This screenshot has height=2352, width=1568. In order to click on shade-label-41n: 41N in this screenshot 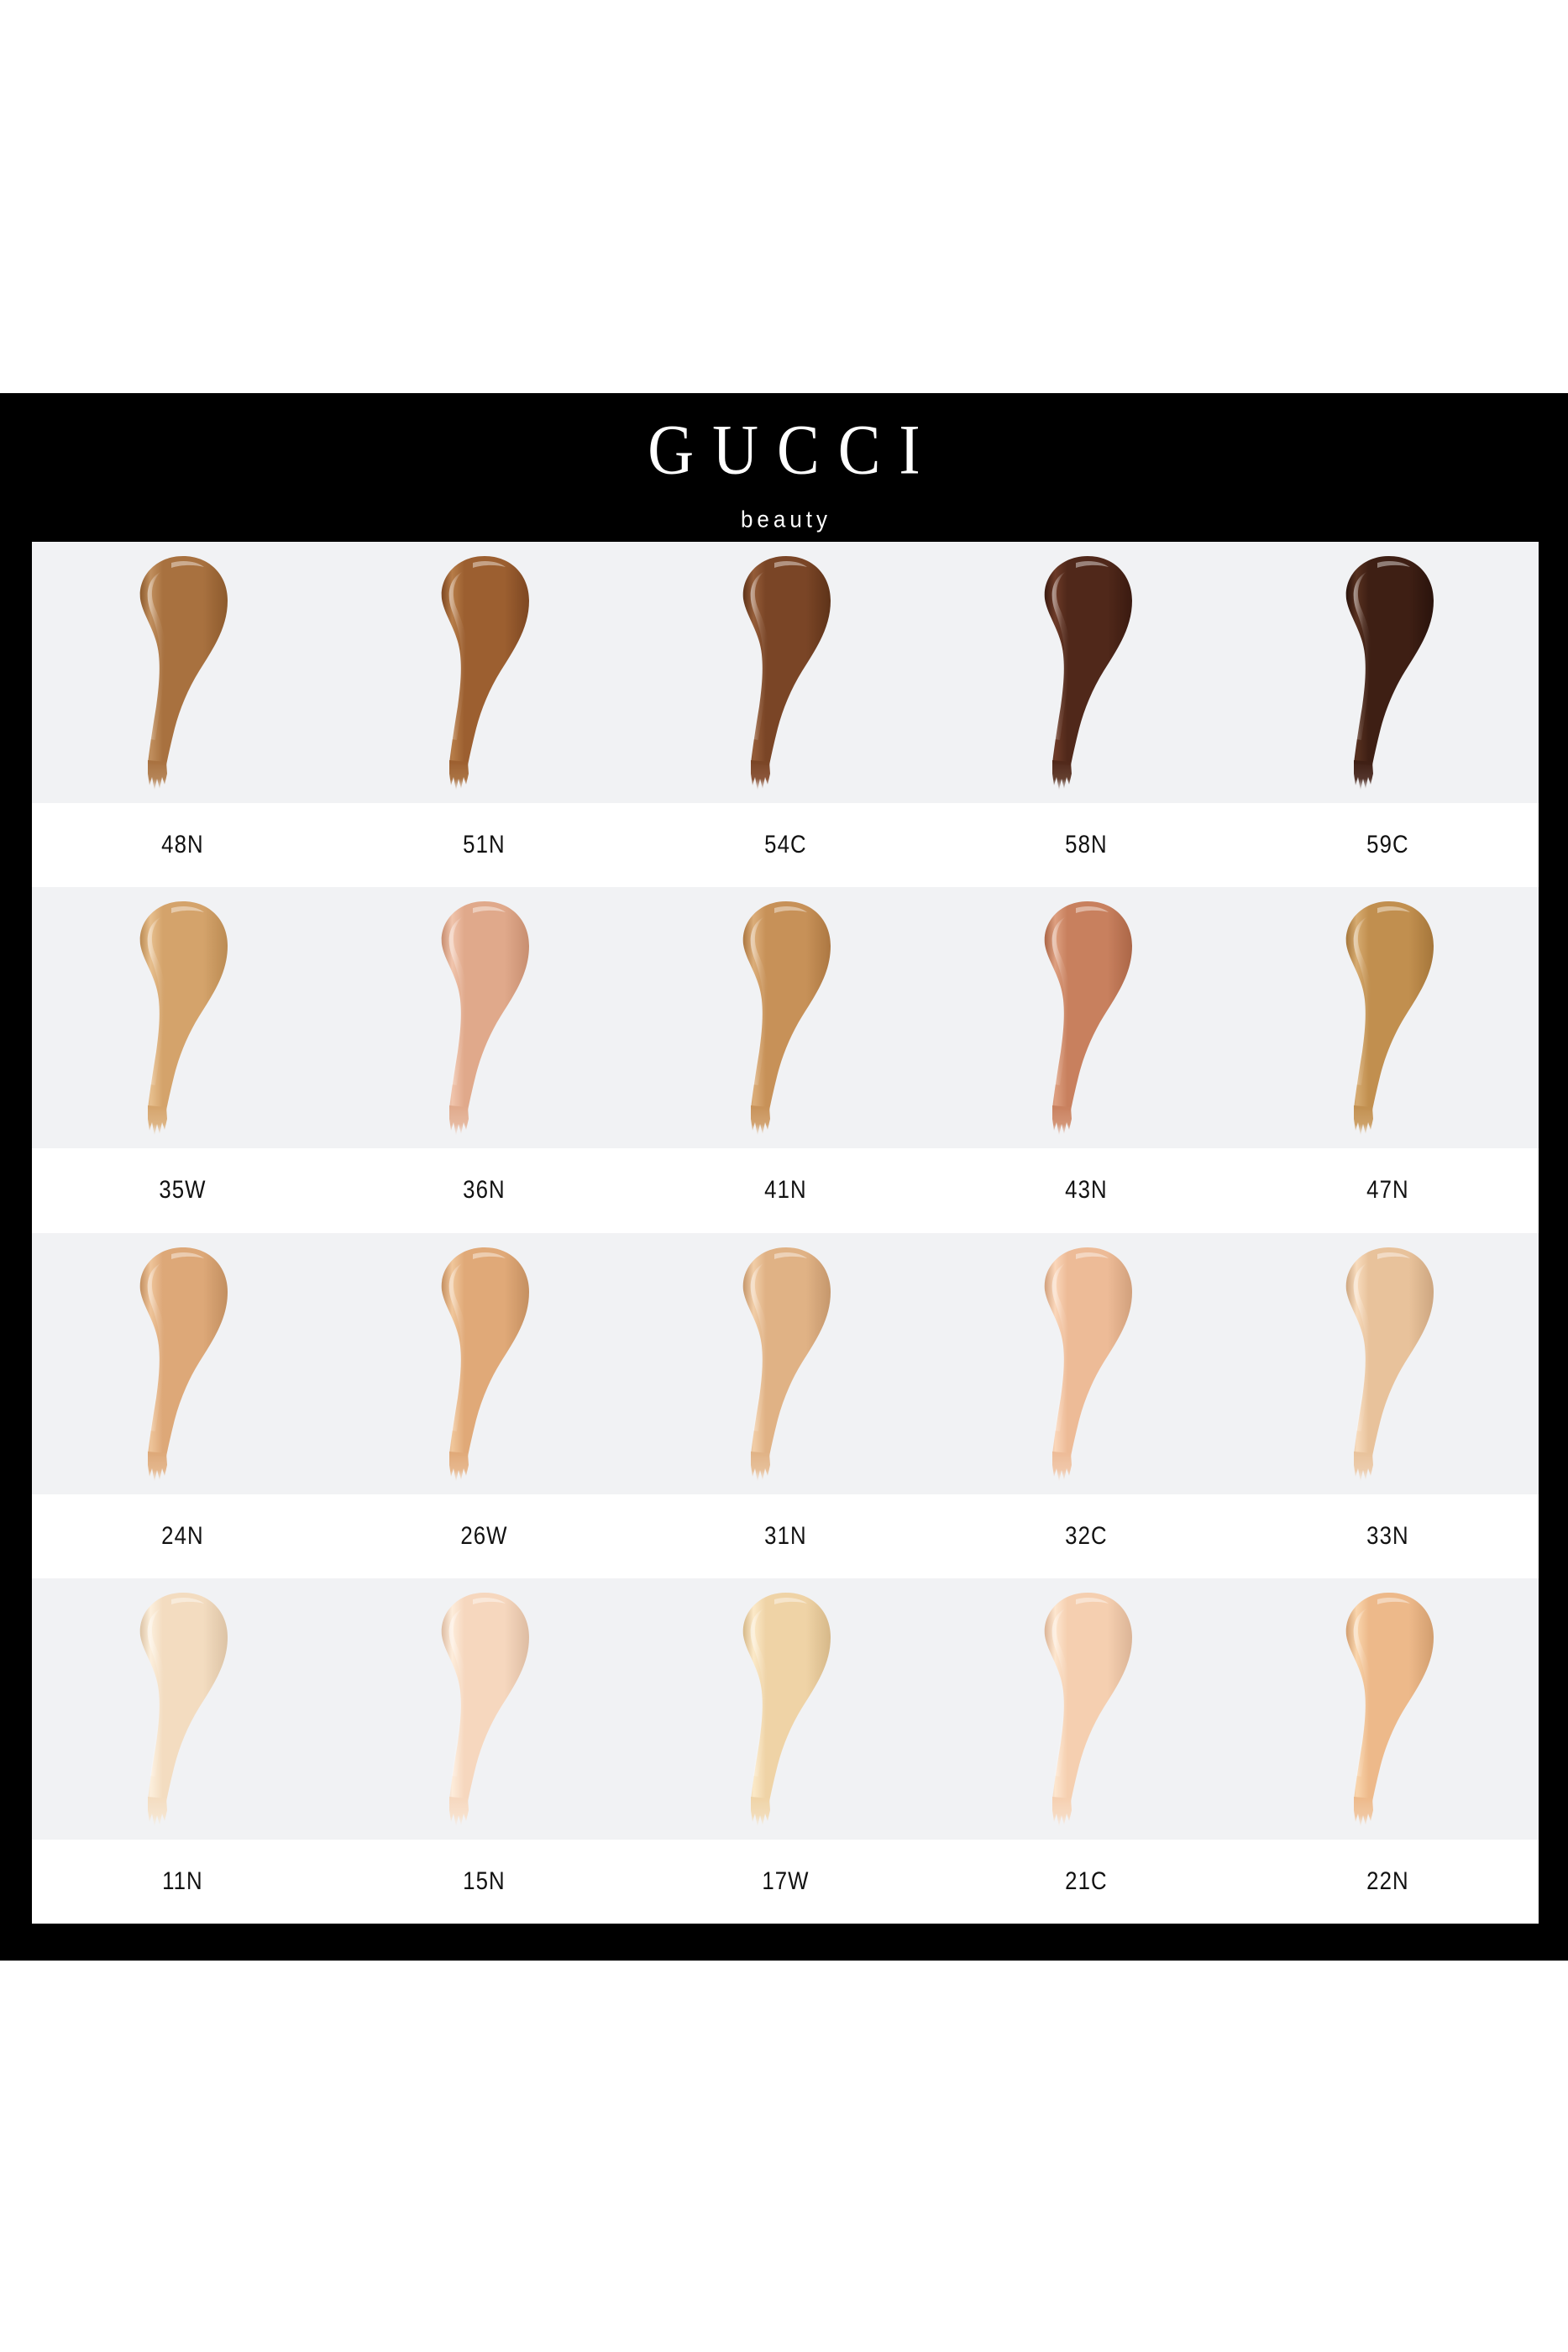, I will do `click(785, 1190)`.